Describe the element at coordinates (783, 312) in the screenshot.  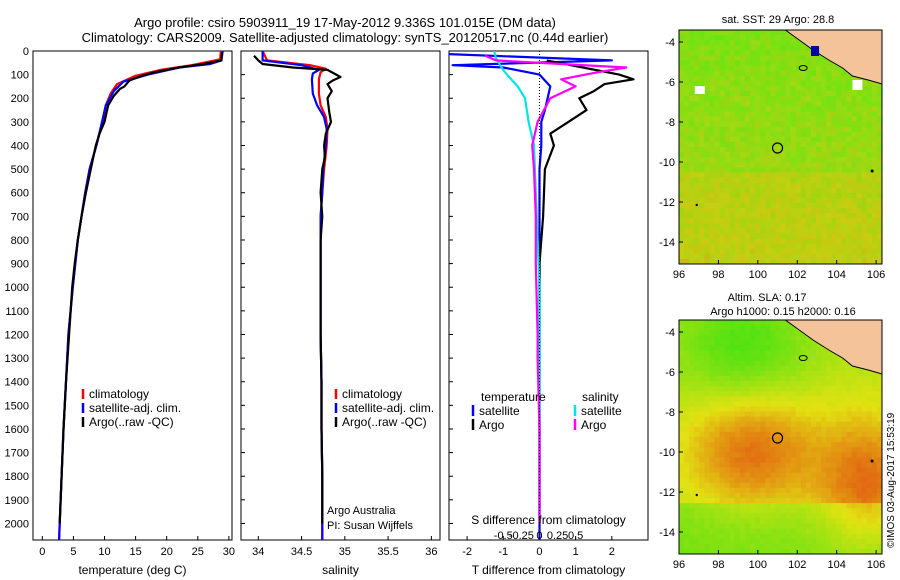
I see `map-title-line-2: Argo h1000: 0.15 h2000: 0.16` at that location.